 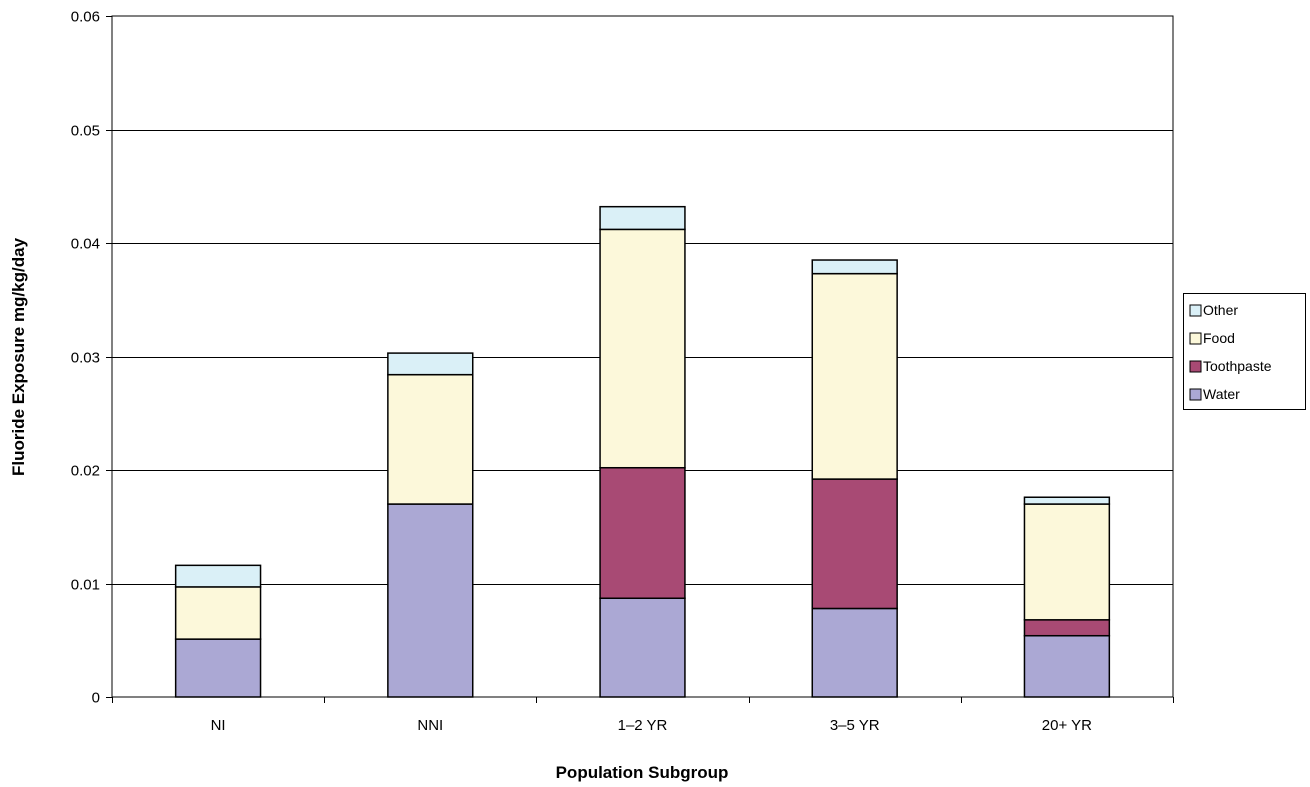 What do you see at coordinates (1195, 366) in the screenshot?
I see `legend-swatch-toothpaste` at bounding box center [1195, 366].